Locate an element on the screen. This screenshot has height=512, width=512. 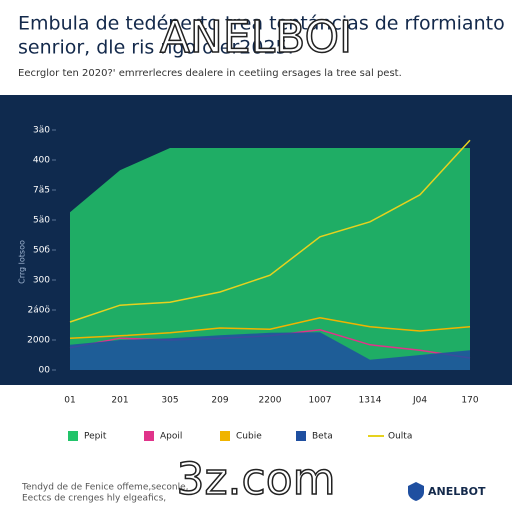
y-tick-label: 2000 is located at coordinates (38, 341).